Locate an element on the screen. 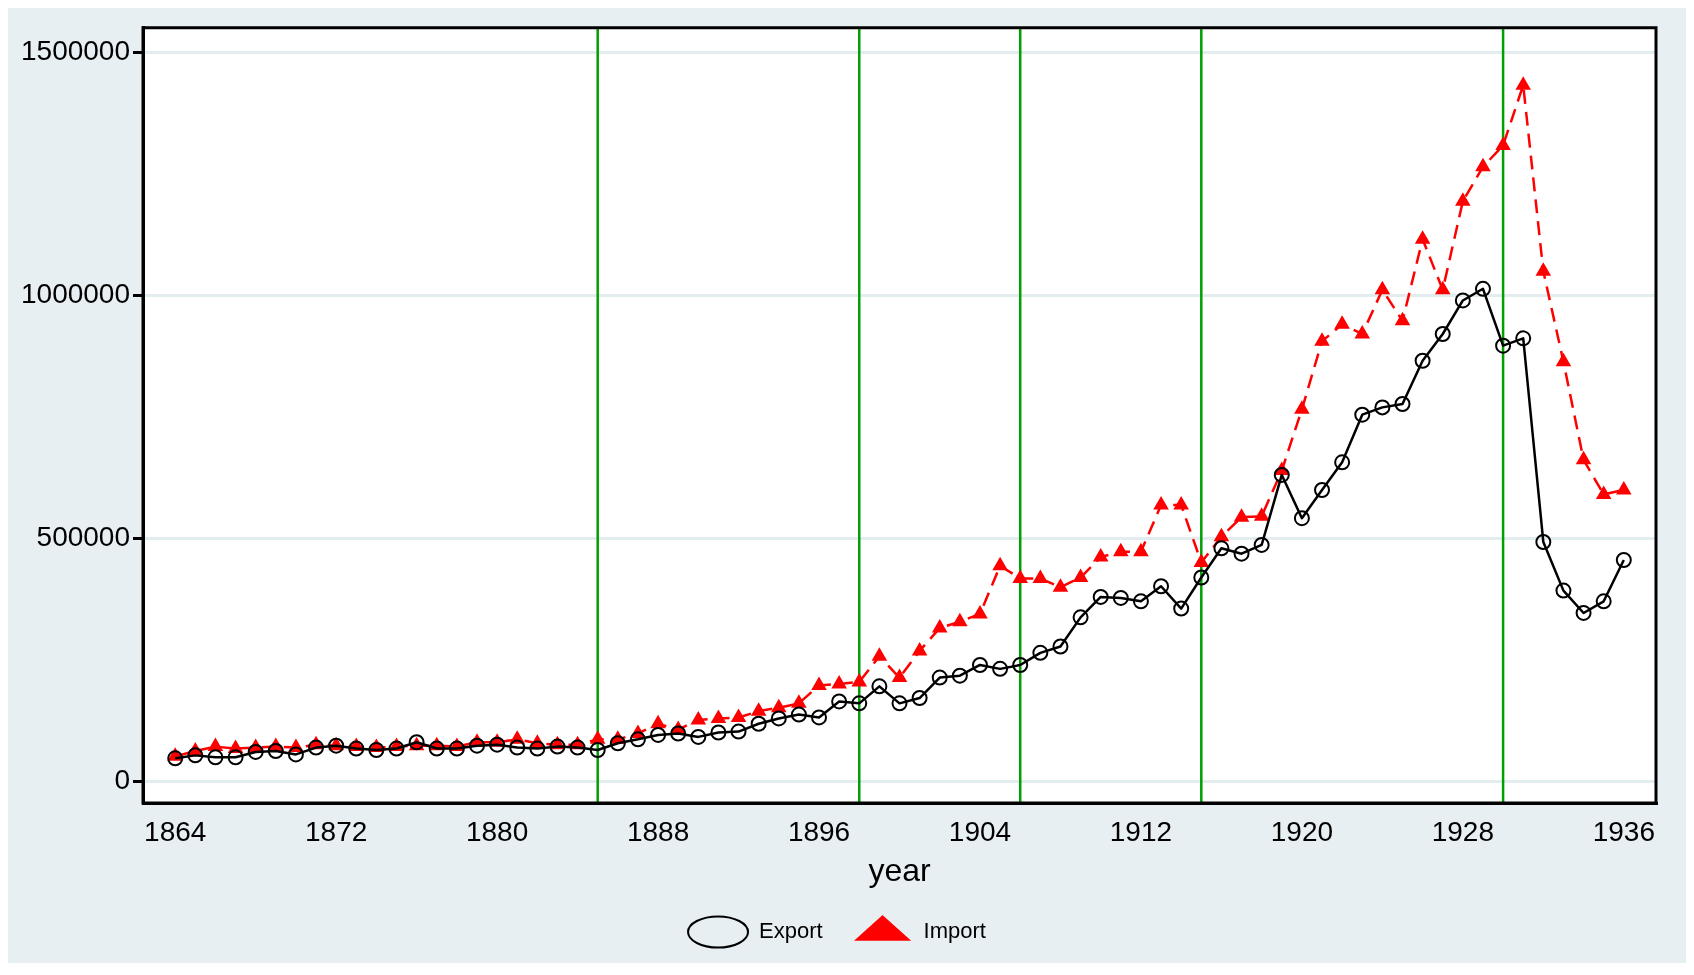 Image resolution: width=1694 pixels, height=975 pixels. y-tick-label: 1000000 is located at coordinates (75, 293).